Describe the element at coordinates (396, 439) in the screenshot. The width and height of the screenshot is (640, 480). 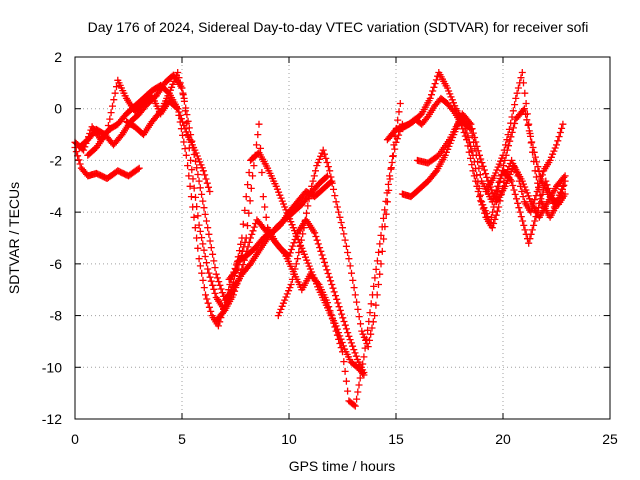
I see `x-tick-label: 15` at that location.